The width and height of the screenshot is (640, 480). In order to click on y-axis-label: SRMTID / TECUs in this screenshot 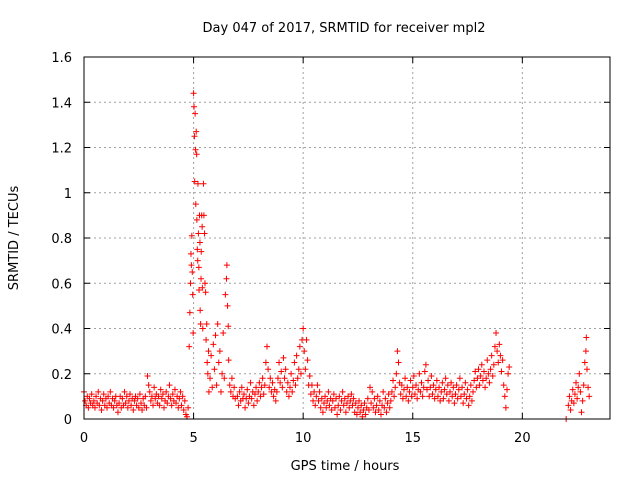, I will do `click(14, 238)`.